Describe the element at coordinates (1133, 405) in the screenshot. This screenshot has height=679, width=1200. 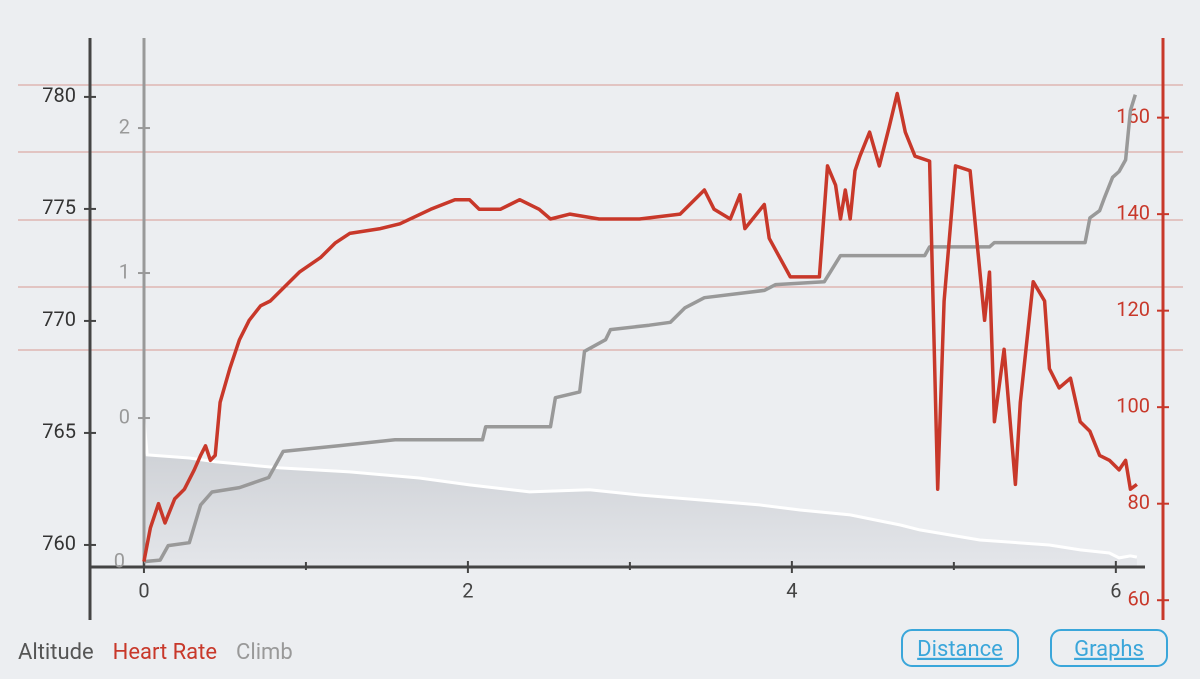
I see `heart-rate-tick-label: 100` at that location.